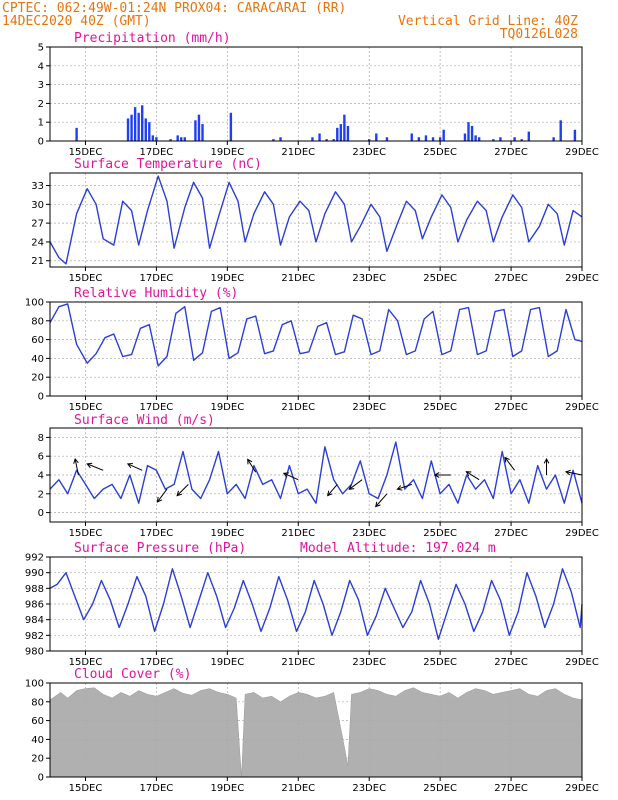  What do you see at coordinates (41, 104) in the screenshot?
I see `precip-ytick-label: 2` at bounding box center [41, 104].